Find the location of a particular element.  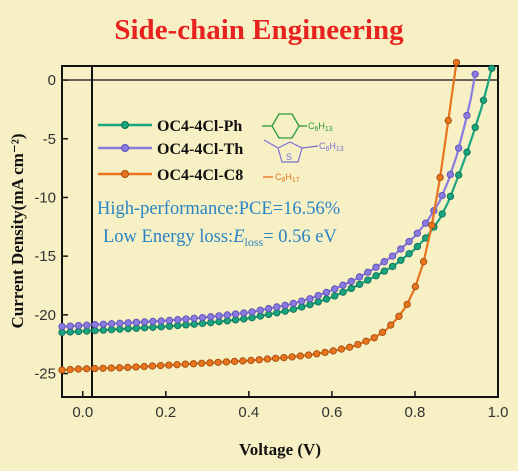

legend-label-c8: OC4-4Cl-C8 is located at coordinates (200, 175).